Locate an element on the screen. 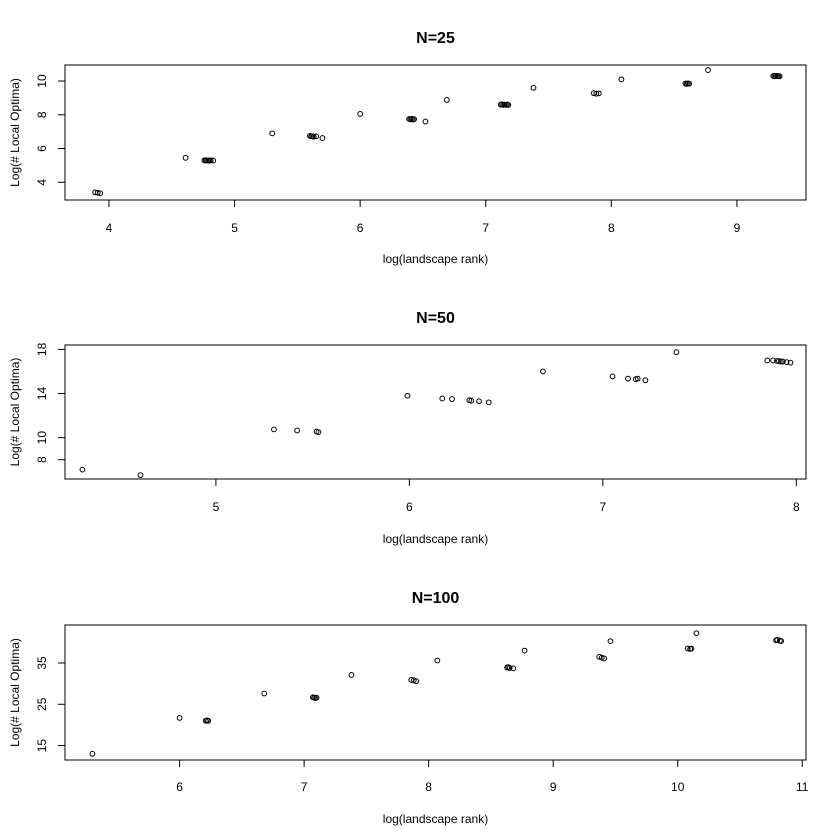 This screenshot has width=840, height=840. y-tick-label: 25 is located at coordinates (42, 704).